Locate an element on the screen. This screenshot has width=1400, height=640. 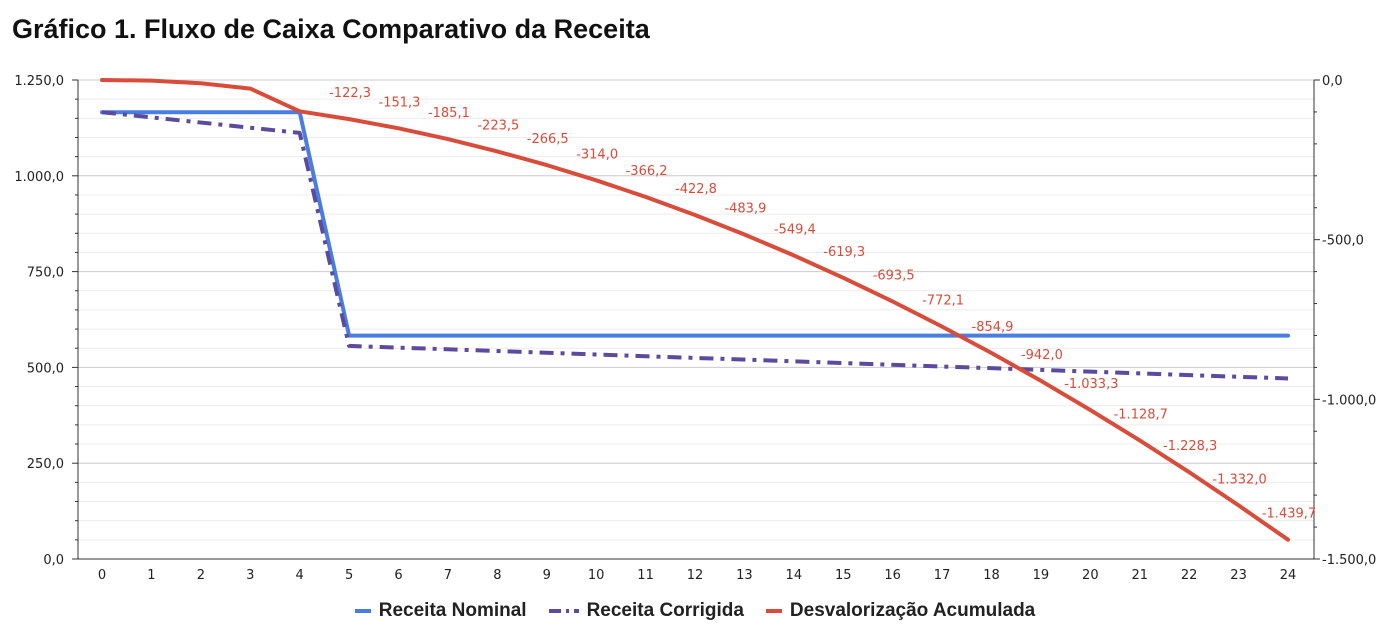
x-tick-label: 4 is located at coordinates (300, 575).